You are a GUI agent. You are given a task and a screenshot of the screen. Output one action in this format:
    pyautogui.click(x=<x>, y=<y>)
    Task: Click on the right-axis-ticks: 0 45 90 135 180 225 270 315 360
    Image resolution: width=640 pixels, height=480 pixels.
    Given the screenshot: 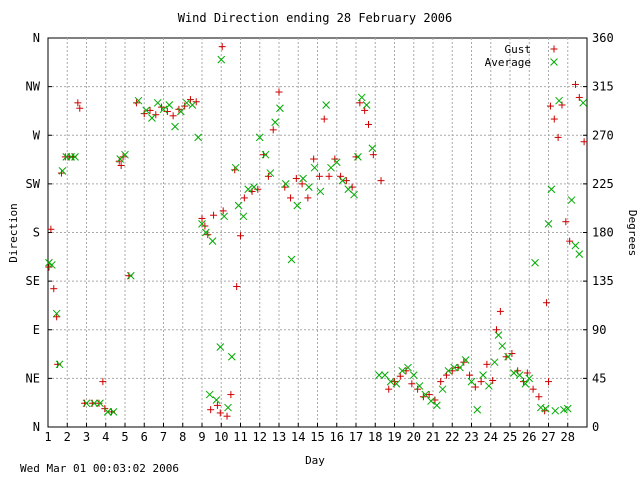 What is the action you would take?
    pyautogui.click(x=598, y=232)
    